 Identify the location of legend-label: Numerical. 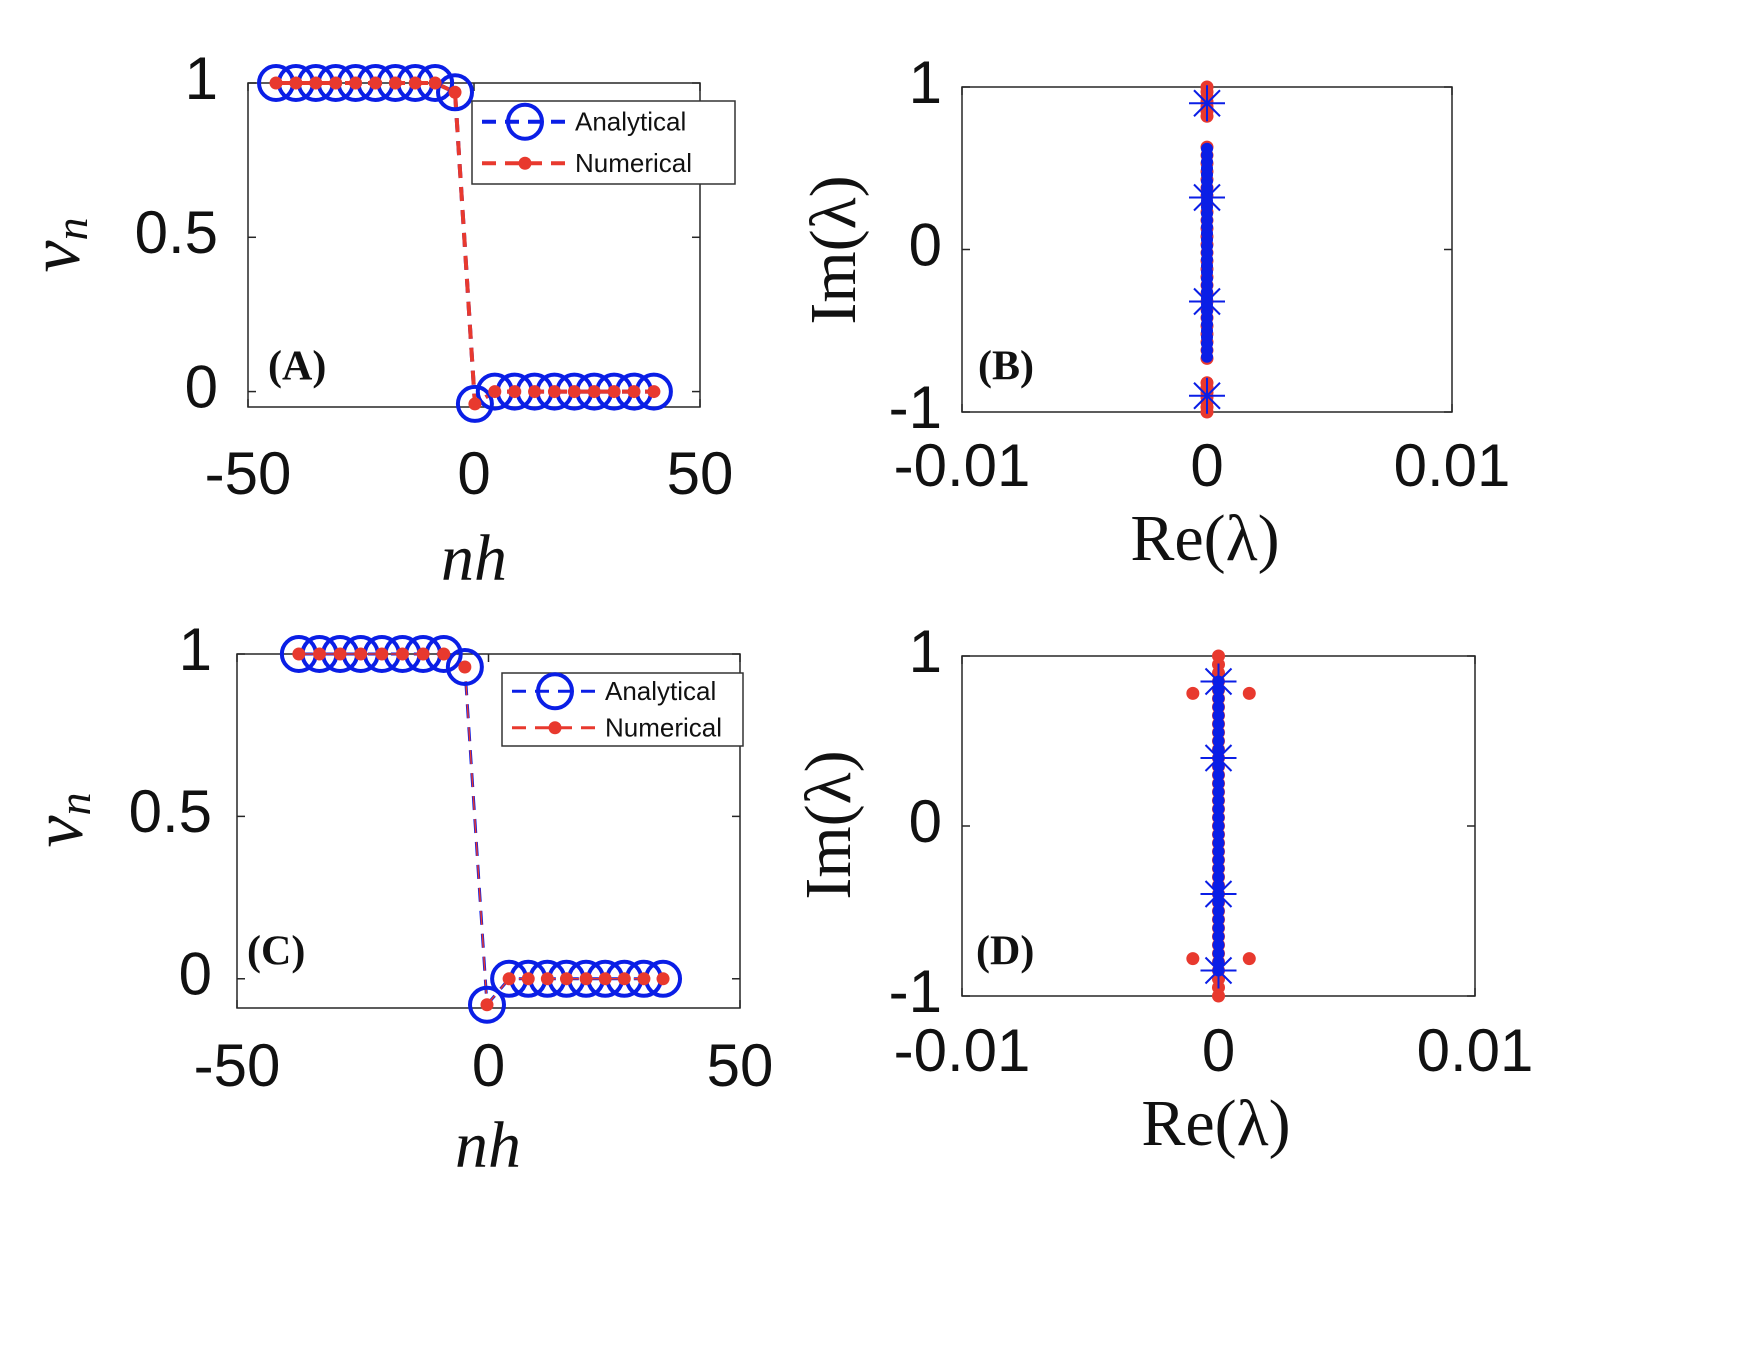
(663, 728).